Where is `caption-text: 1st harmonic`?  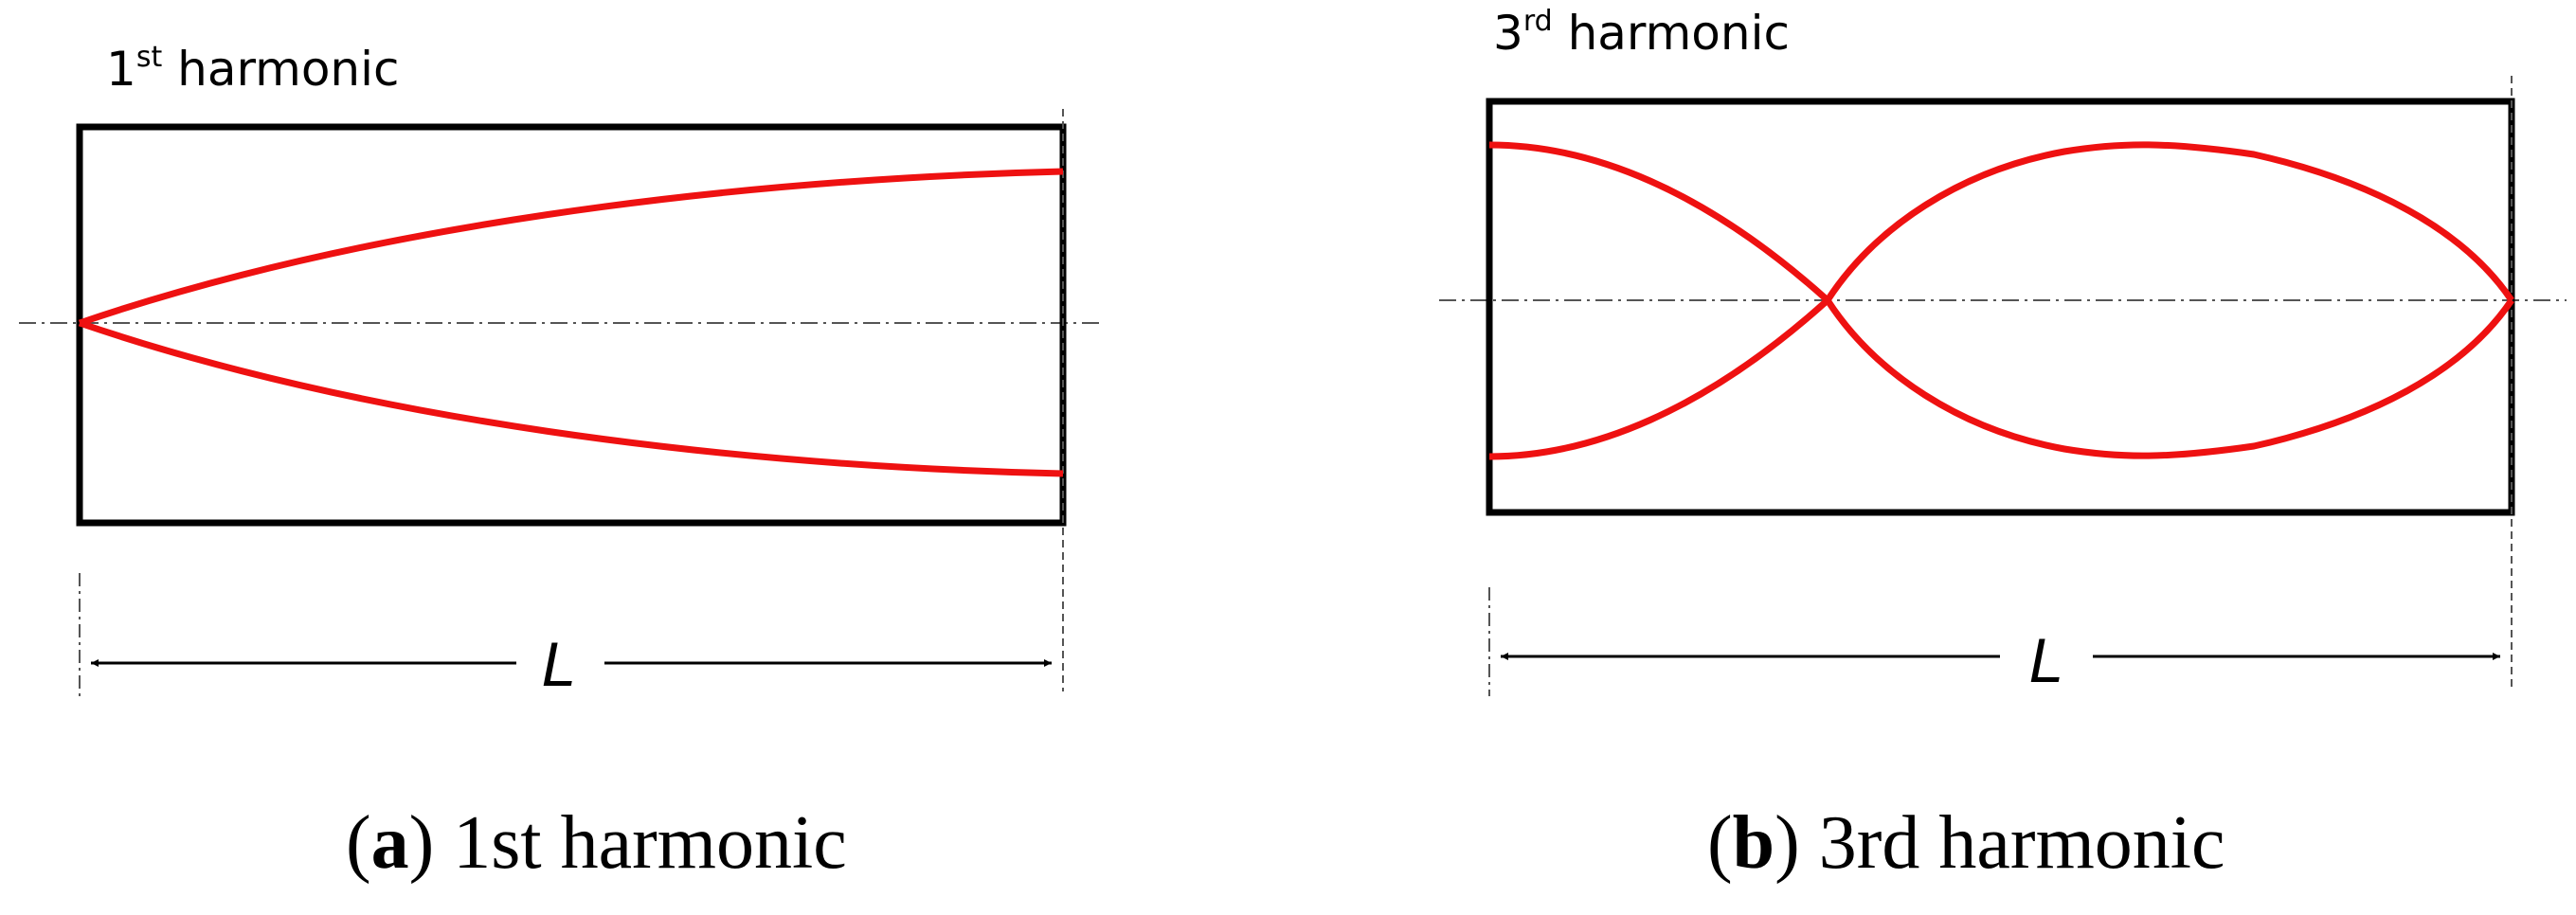
caption-text: 1st harmonic is located at coordinates (640, 843).